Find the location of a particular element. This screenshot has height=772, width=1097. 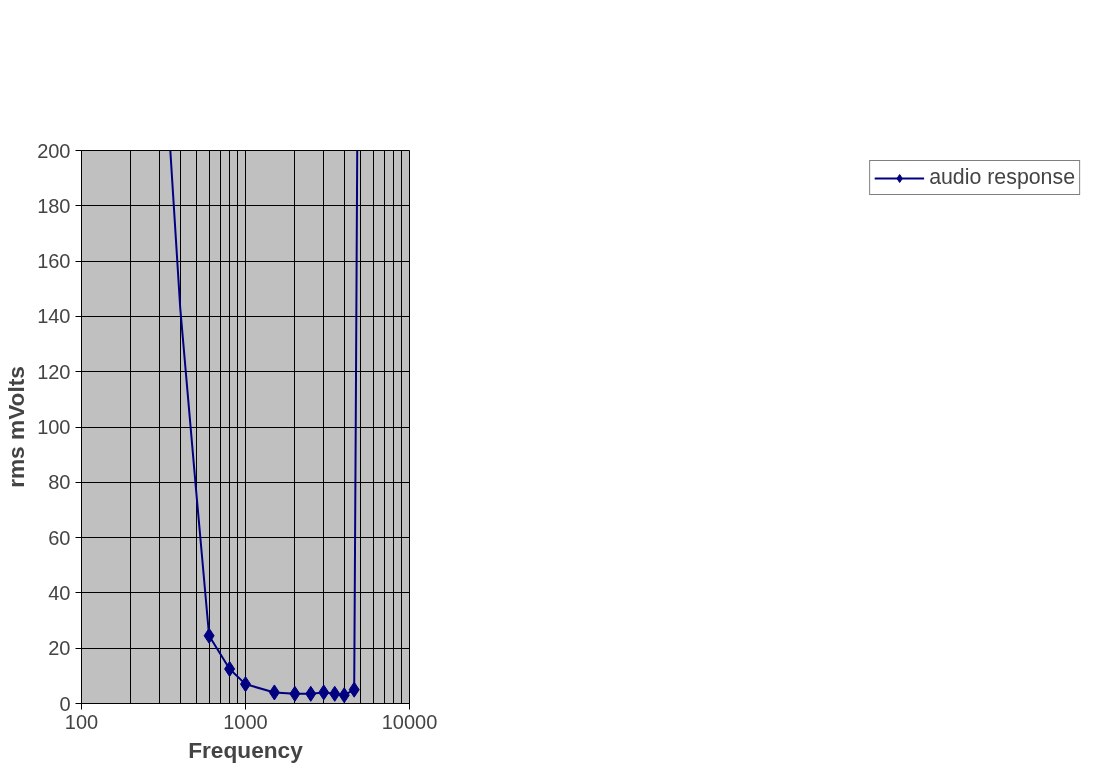

x-tick-label: 10000 is located at coordinates (409, 721).